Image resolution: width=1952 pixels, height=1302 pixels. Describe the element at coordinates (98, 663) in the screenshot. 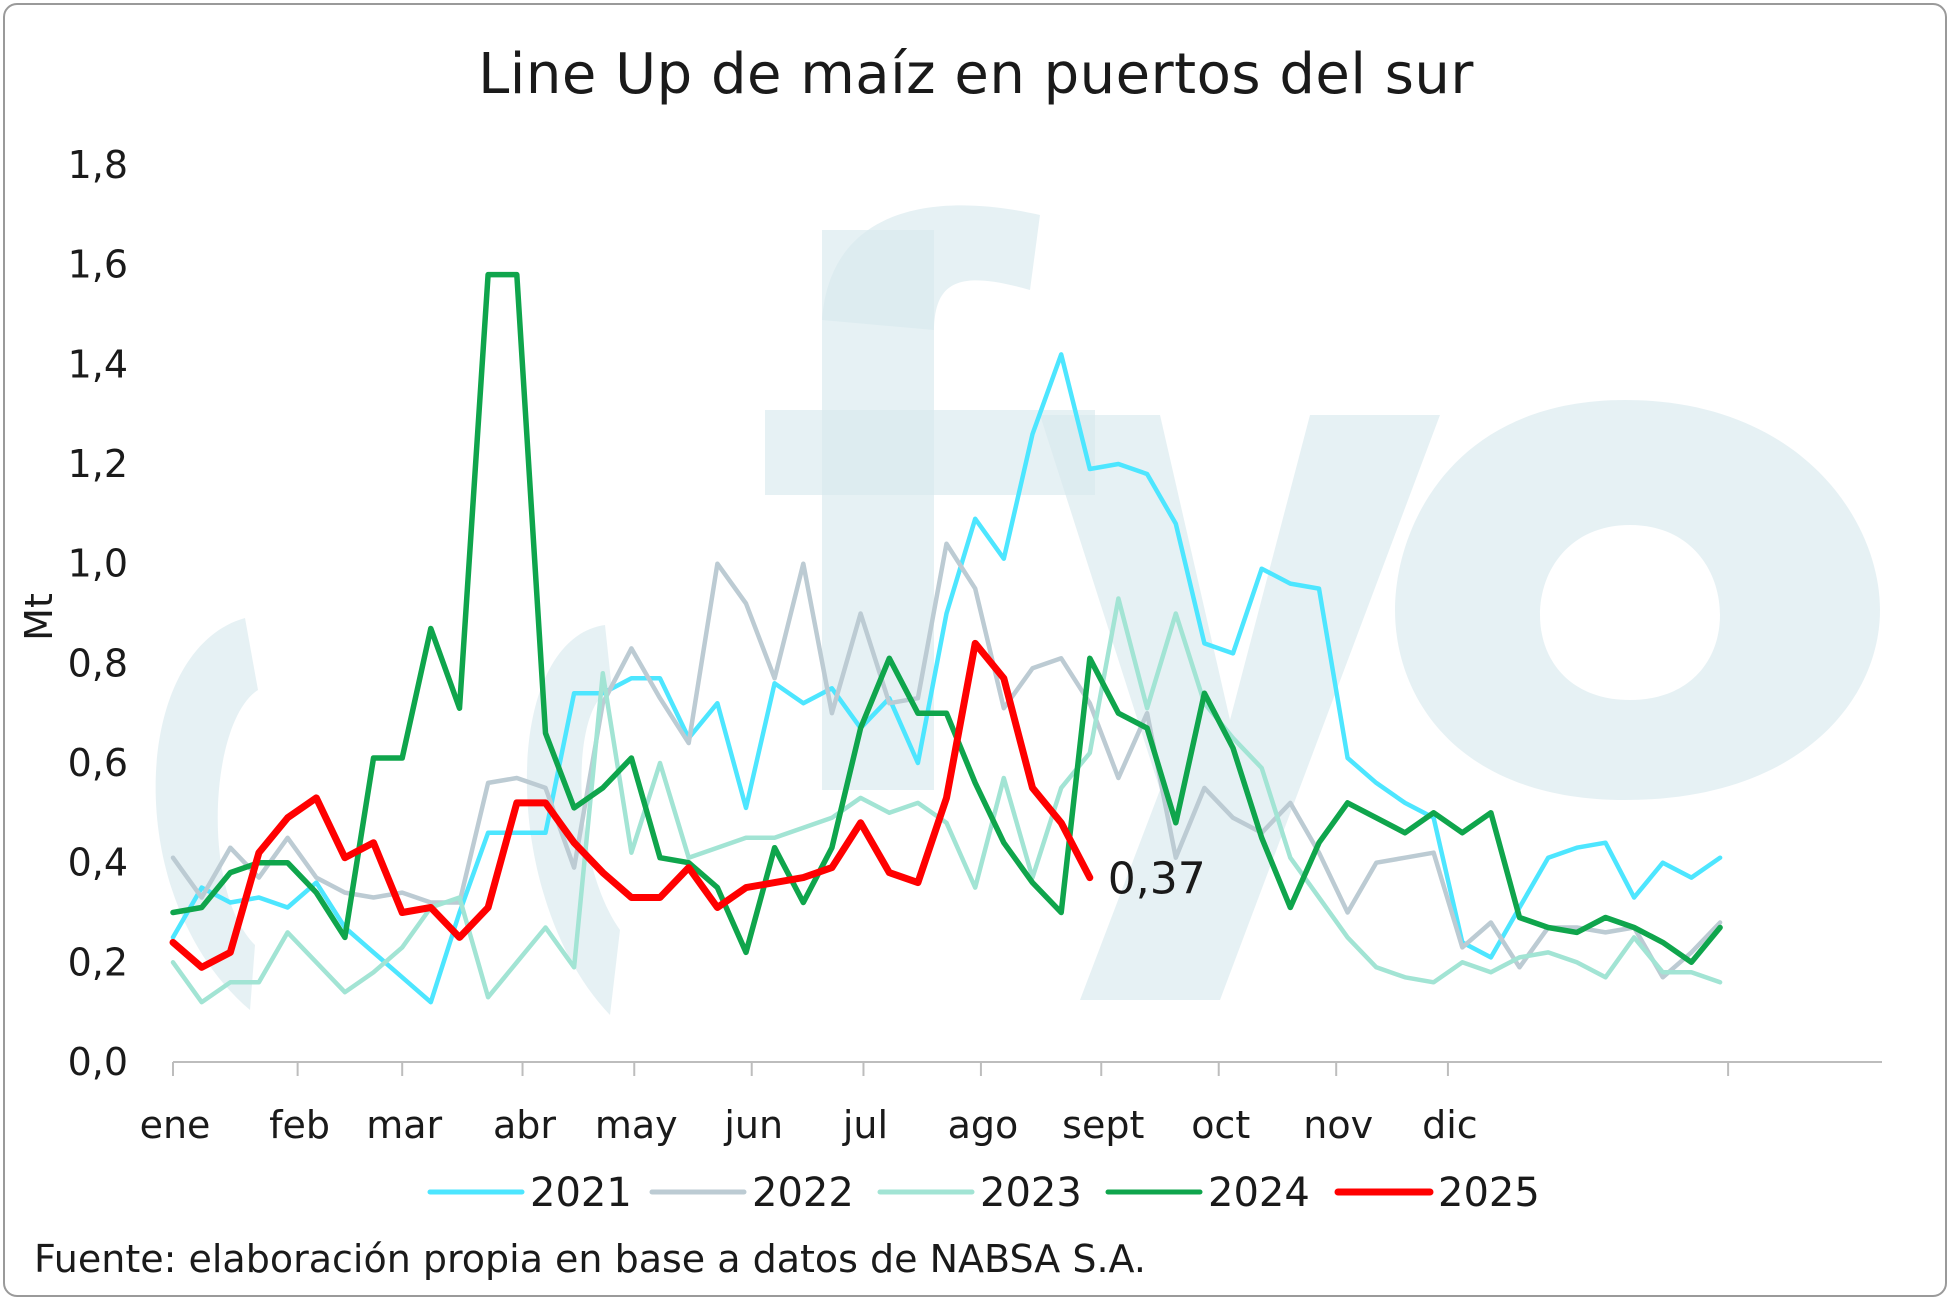

I see `y-tick-label: 0,8` at that location.